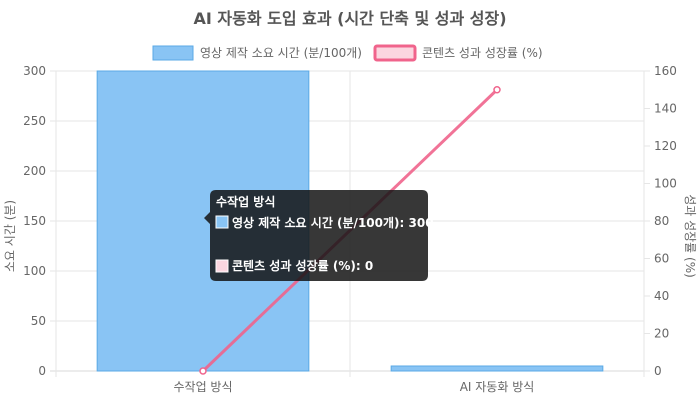  What do you see at coordinates (245, 201) in the screenshot?
I see `tooltip-title: 수작업 방식` at bounding box center [245, 201].